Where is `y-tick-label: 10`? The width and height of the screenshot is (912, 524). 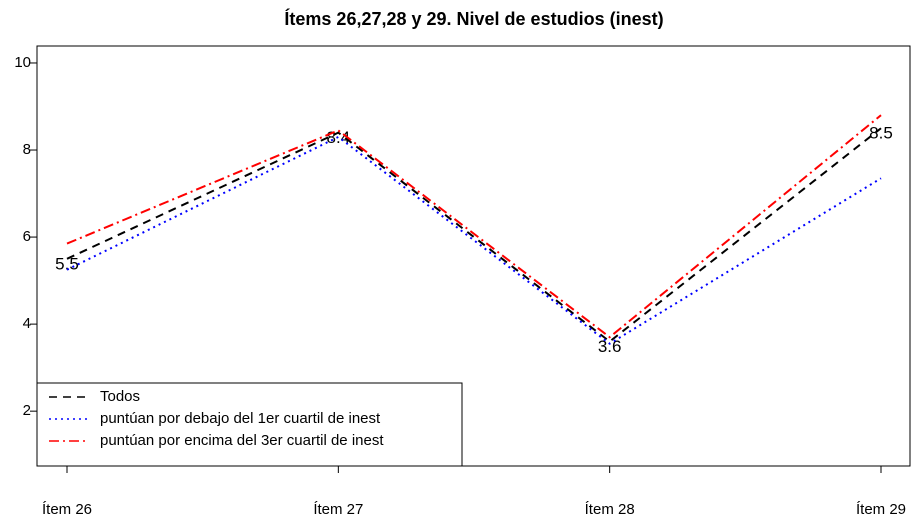
y-tick-label: 10 is located at coordinates (22, 62).